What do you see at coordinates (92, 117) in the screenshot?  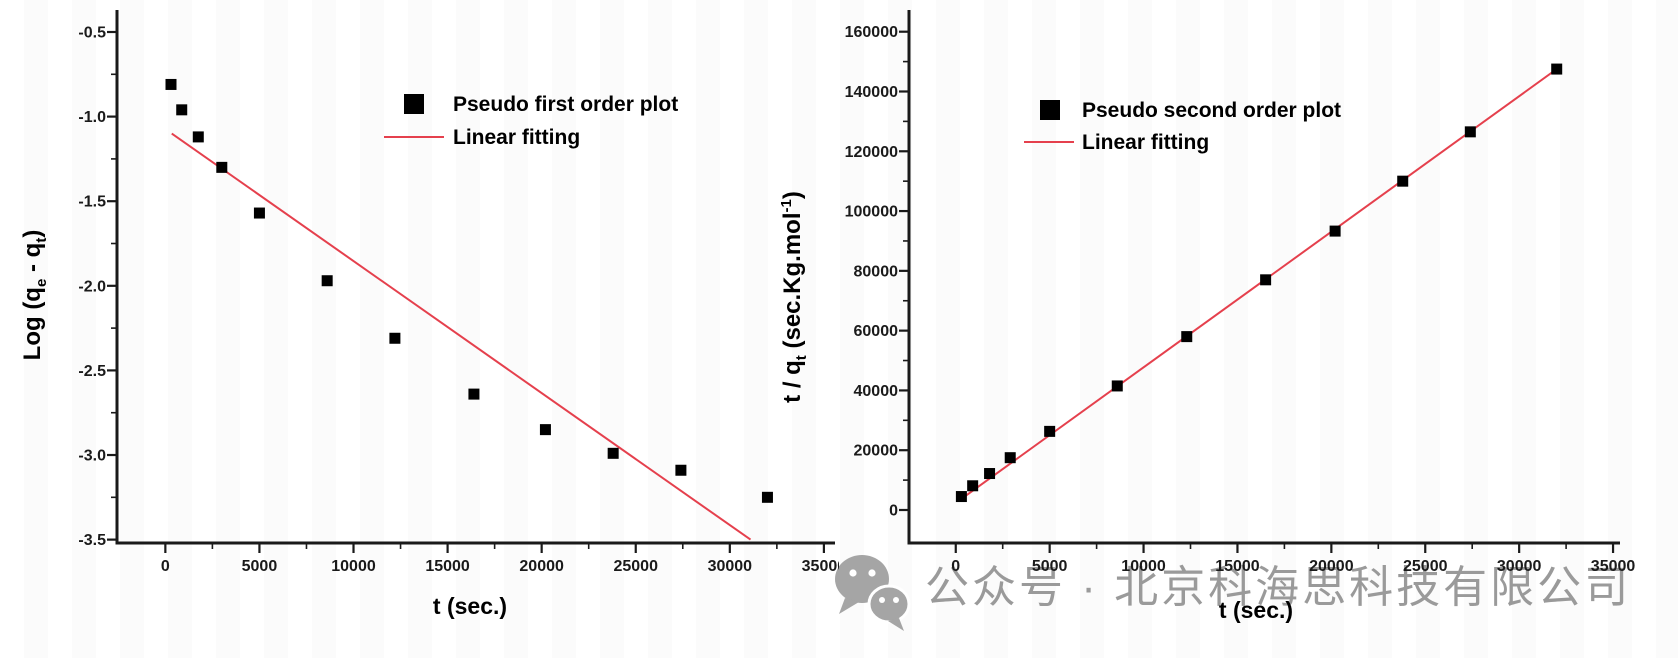 I see `y-tick-label: -1.0` at bounding box center [92, 117].